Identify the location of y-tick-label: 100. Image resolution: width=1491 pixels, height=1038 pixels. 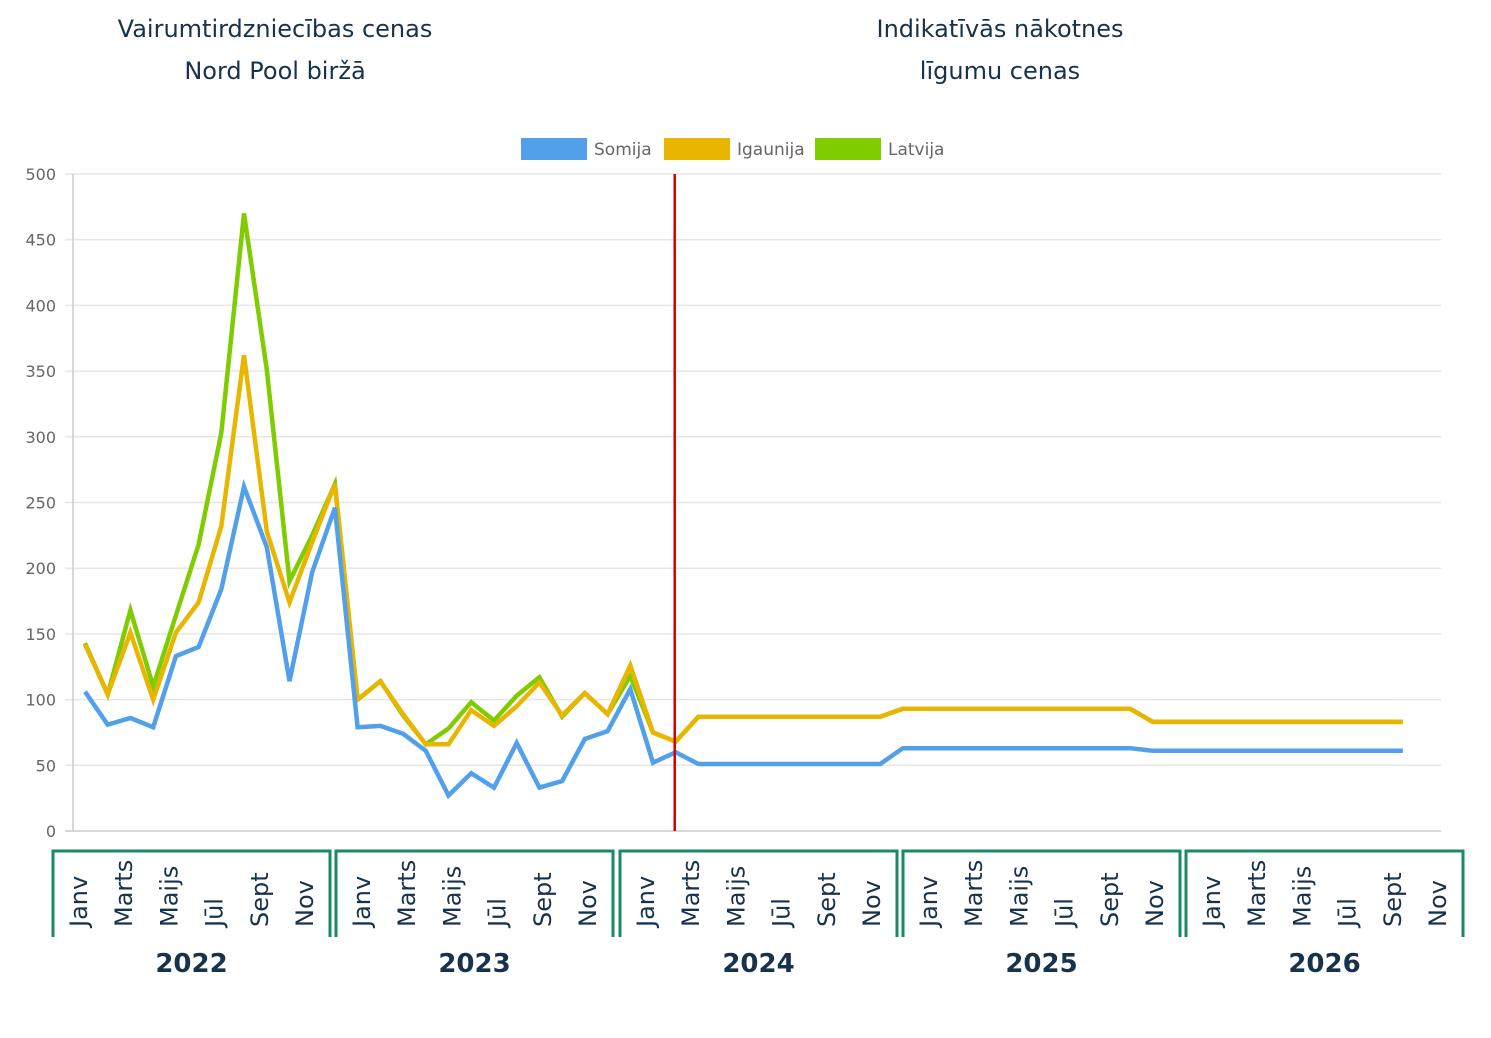
(40, 700).